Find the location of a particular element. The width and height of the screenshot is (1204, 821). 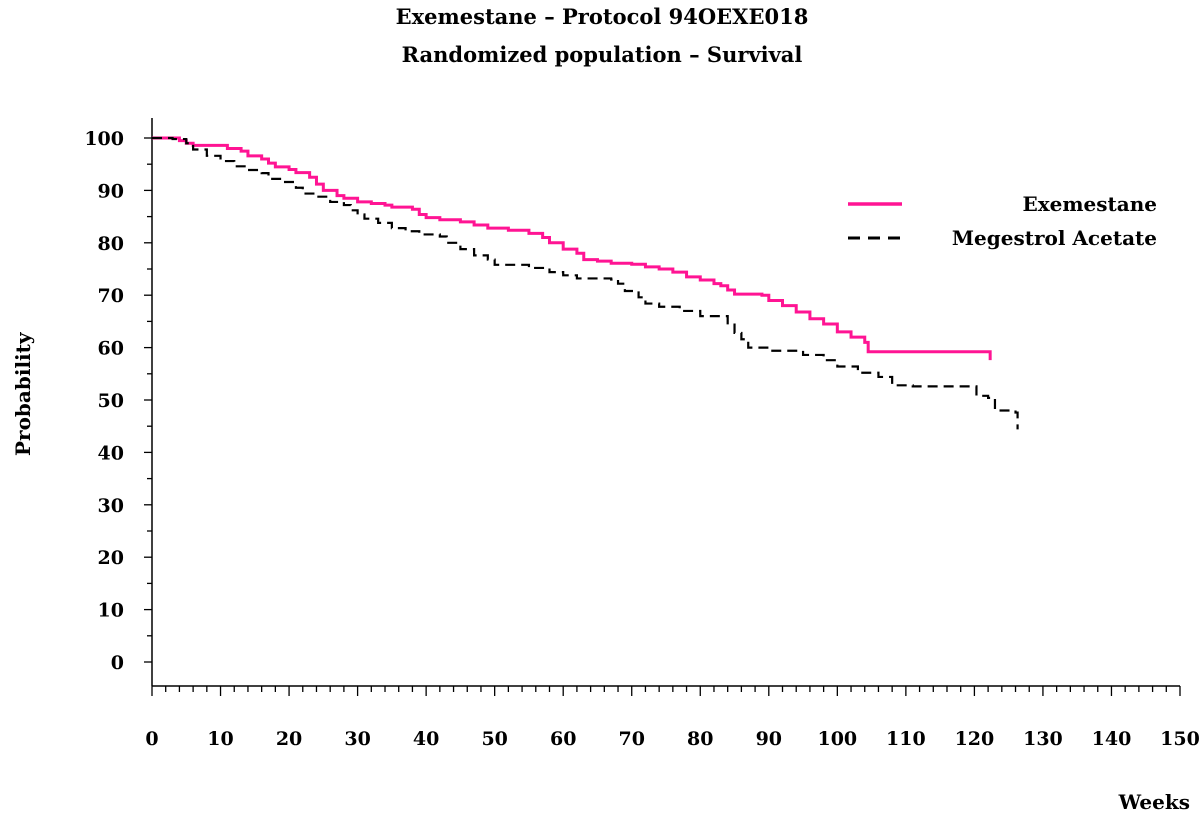

x-tick-label: 50 is located at coordinates (494, 739).